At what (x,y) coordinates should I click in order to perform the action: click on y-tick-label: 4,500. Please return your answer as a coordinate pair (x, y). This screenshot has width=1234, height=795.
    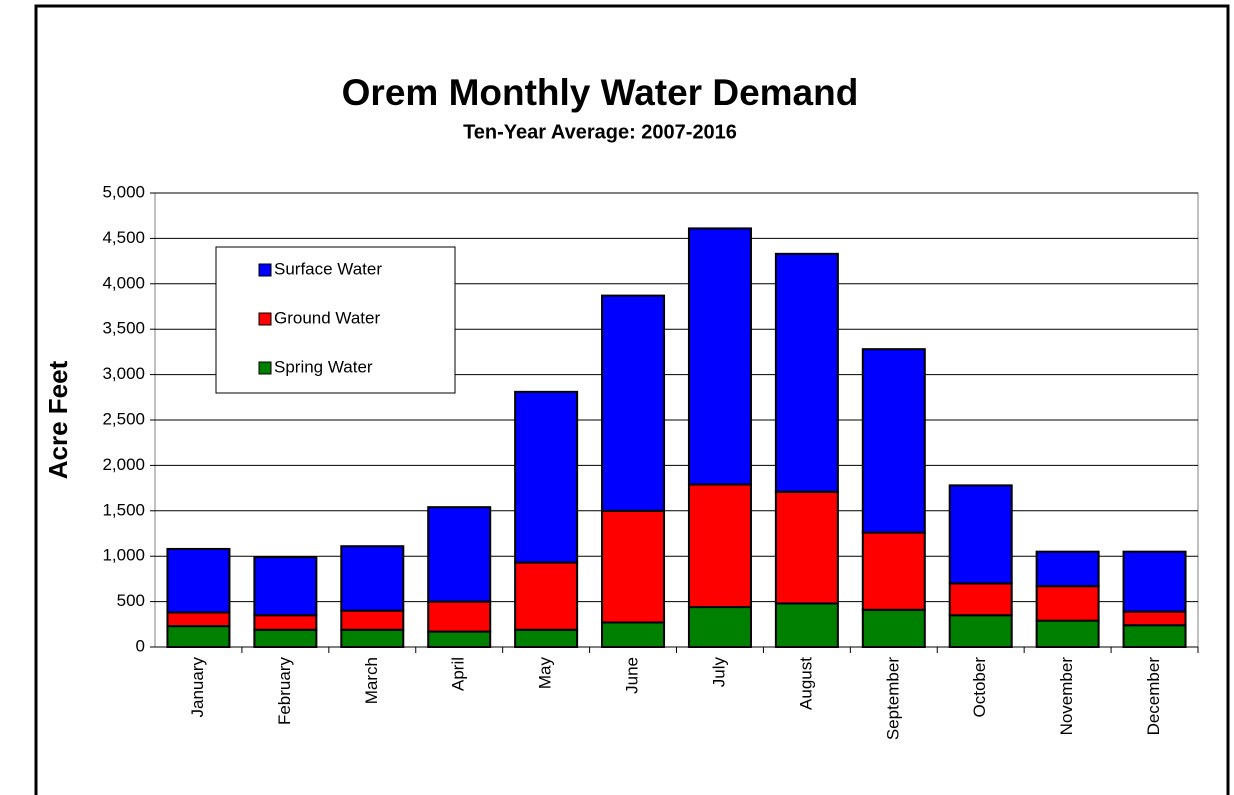
    Looking at the image, I should click on (123, 237).